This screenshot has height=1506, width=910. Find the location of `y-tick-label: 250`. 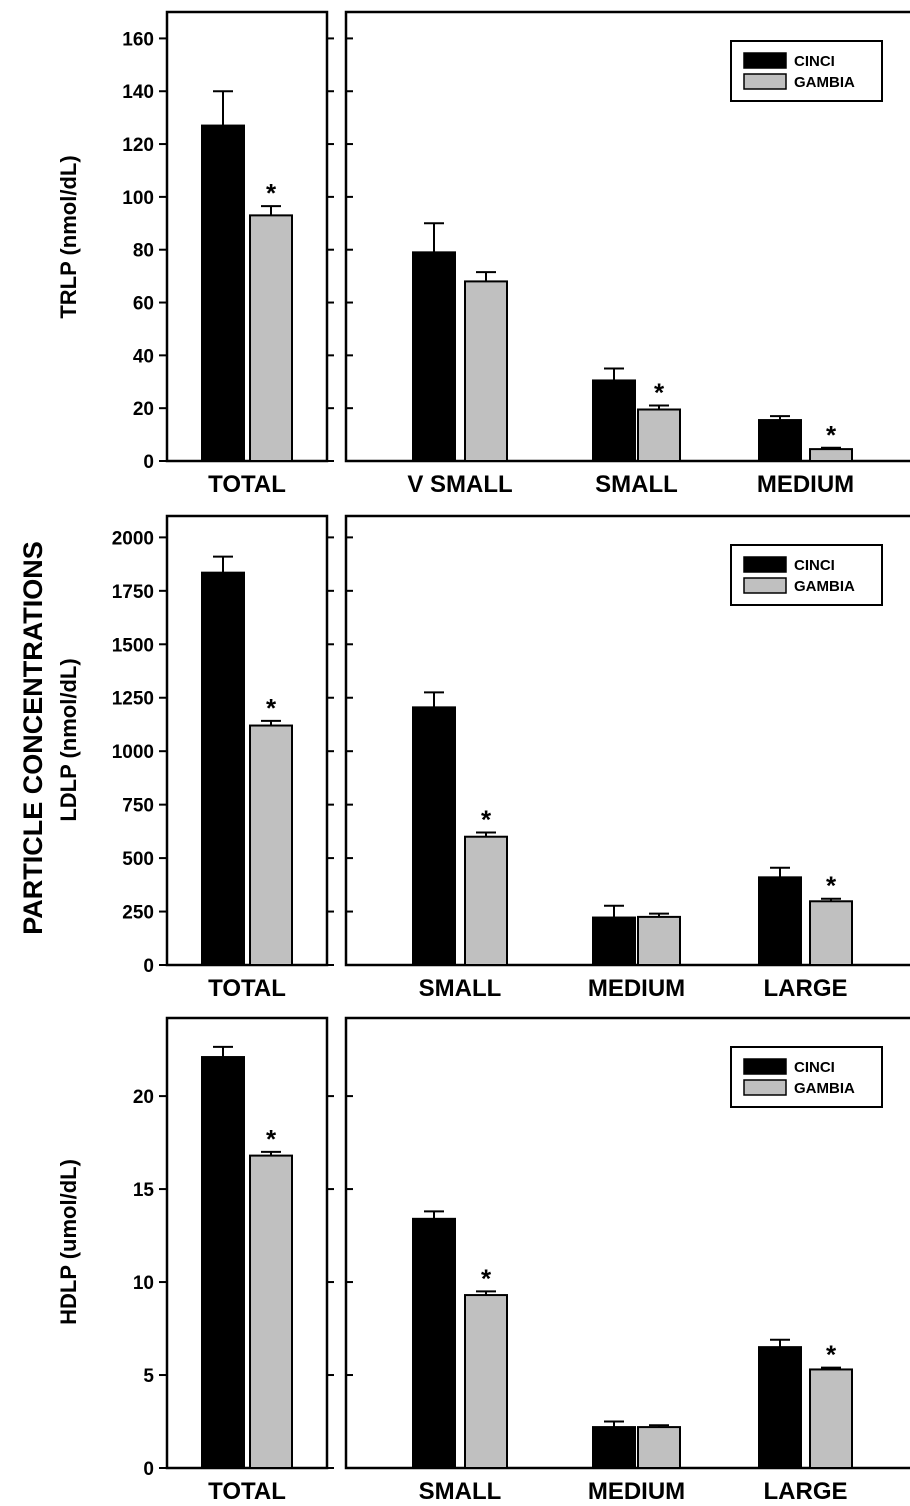

y-tick-label: 250 is located at coordinates (138, 913).